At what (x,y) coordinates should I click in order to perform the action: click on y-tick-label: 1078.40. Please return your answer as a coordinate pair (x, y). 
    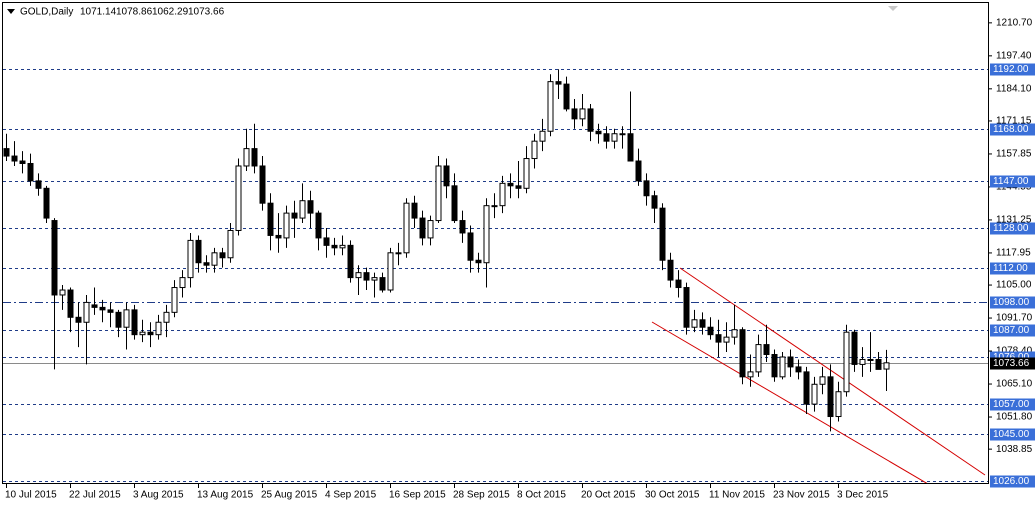
    Looking at the image, I should click on (1014, 351).